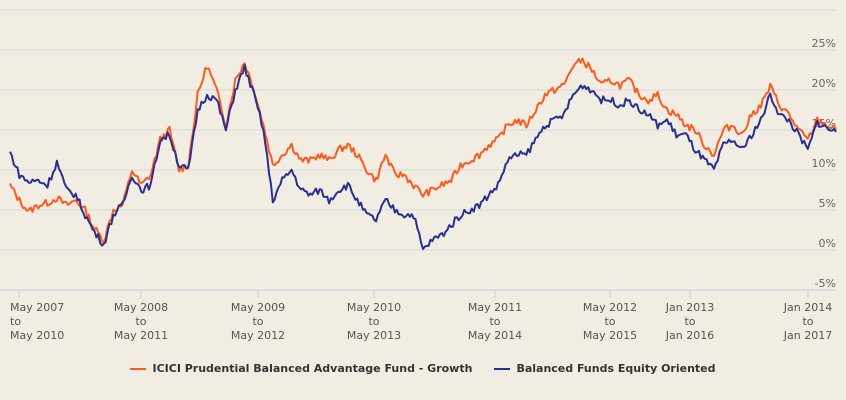 This screenshot has width=846, height=400. I want to click on x-tick-label: May 2014, so click(495, 335).